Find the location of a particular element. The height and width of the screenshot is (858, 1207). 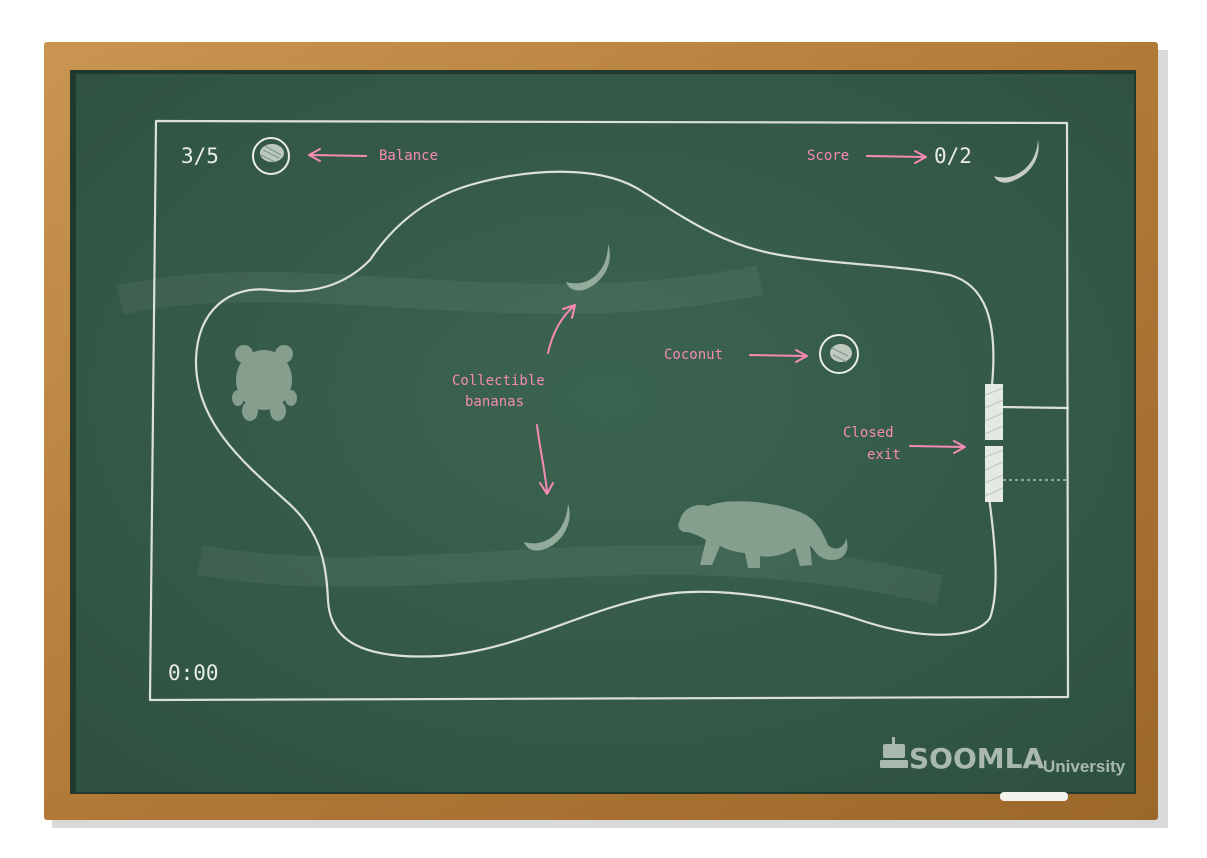

collectible-arrow-up is located at coordinates (561, 329).